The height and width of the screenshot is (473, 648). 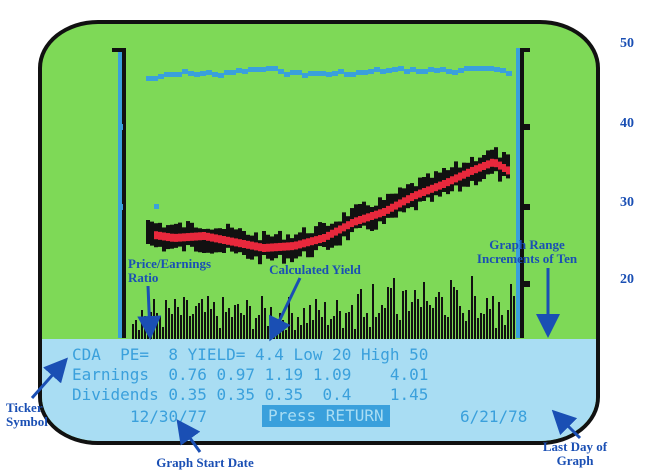 I want to click on annotation-last-day: Last Day of Graph, so click(x=575, y=453).